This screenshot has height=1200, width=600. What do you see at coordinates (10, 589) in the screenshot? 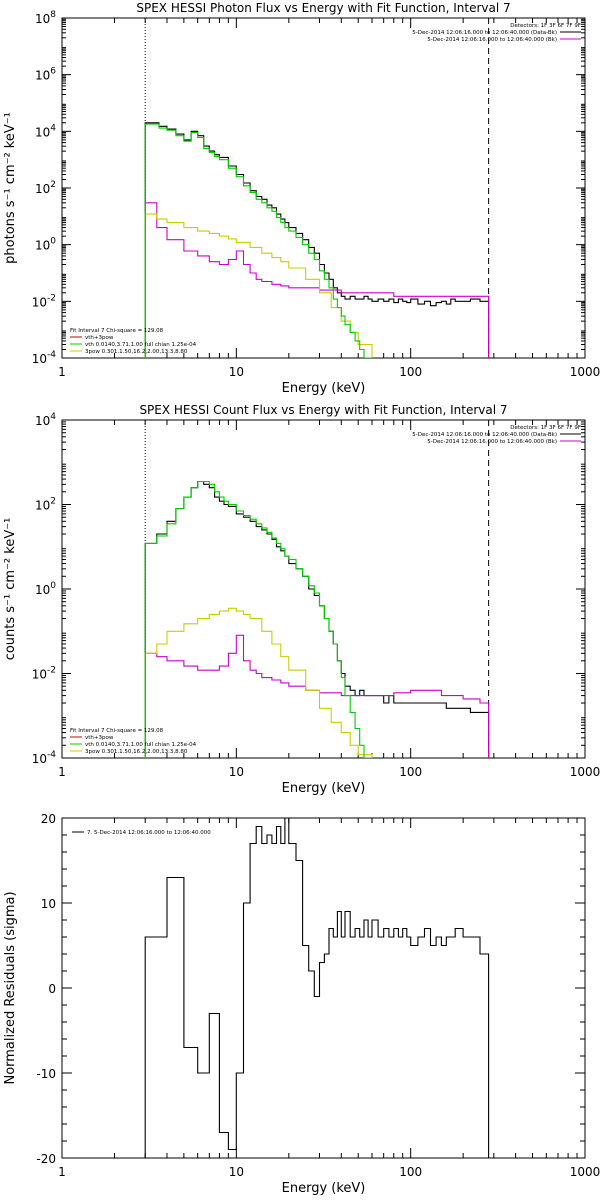
I see `y-axis-label: counts s⁻¹ cm⁻² keV⁻¹` at bounding box center [10, 589].